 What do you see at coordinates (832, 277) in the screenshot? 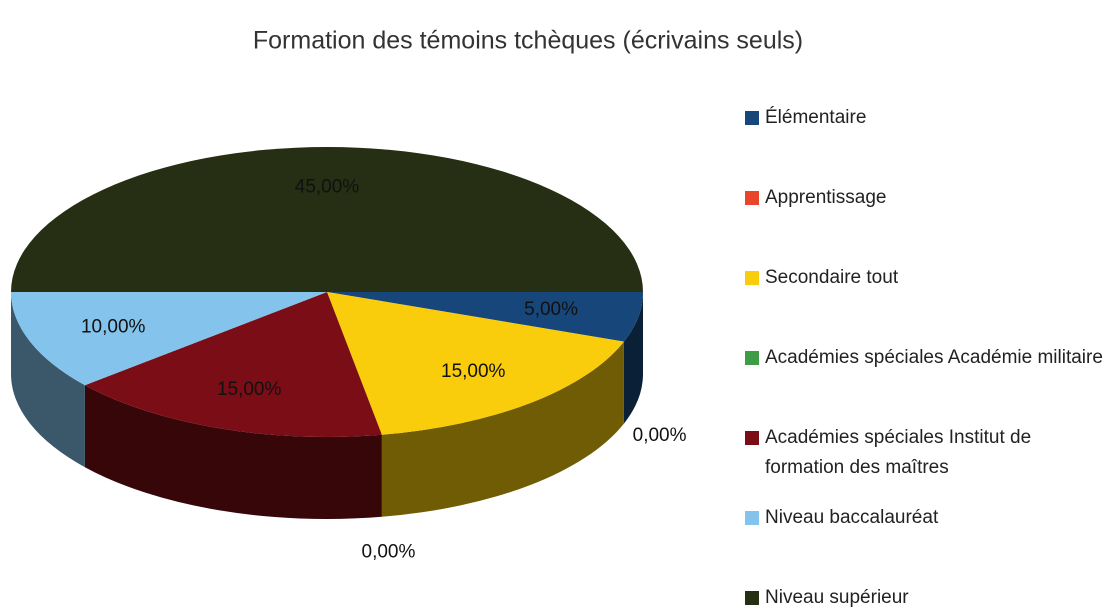
I see `legend-label: Secondaire tout` at bounding box center [832, 277].